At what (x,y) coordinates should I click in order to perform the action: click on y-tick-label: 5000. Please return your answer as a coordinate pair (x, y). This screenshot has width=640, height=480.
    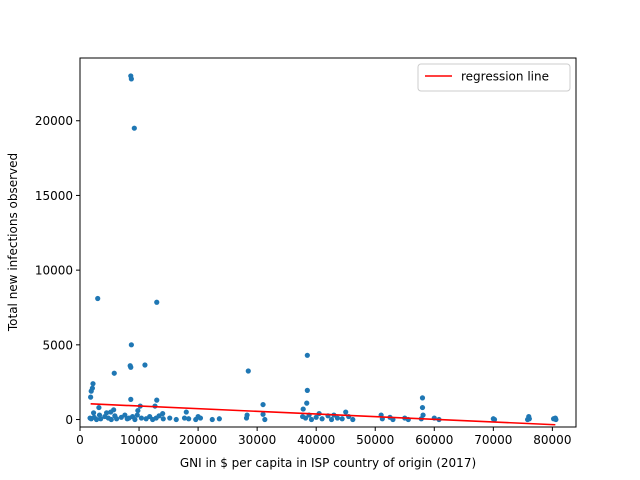
    Looking at the image, I should click on (57, 345).